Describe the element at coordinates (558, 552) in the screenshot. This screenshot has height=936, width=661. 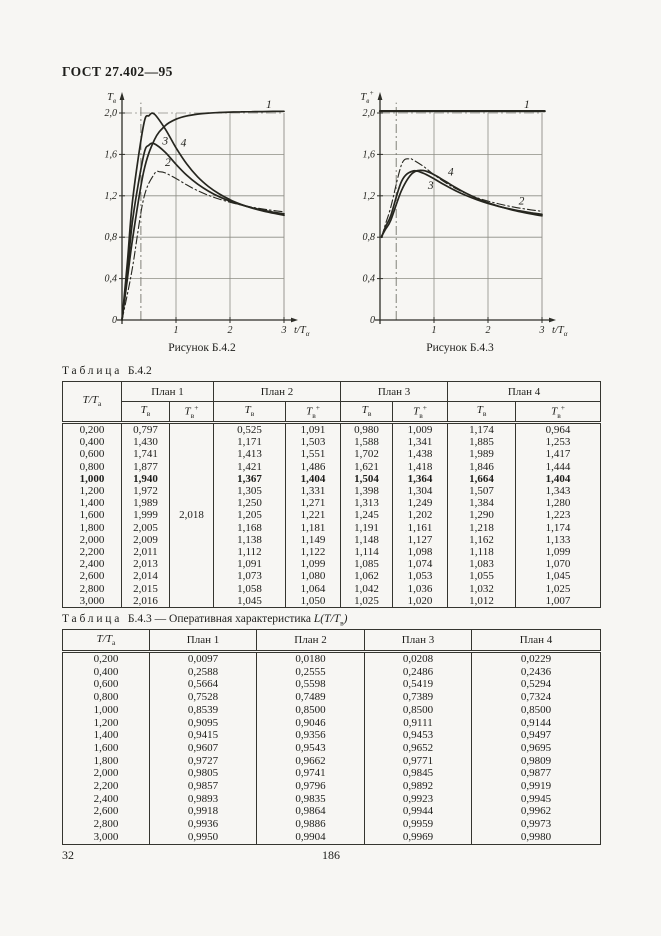
I see `table-cell: 1,099` at that location.